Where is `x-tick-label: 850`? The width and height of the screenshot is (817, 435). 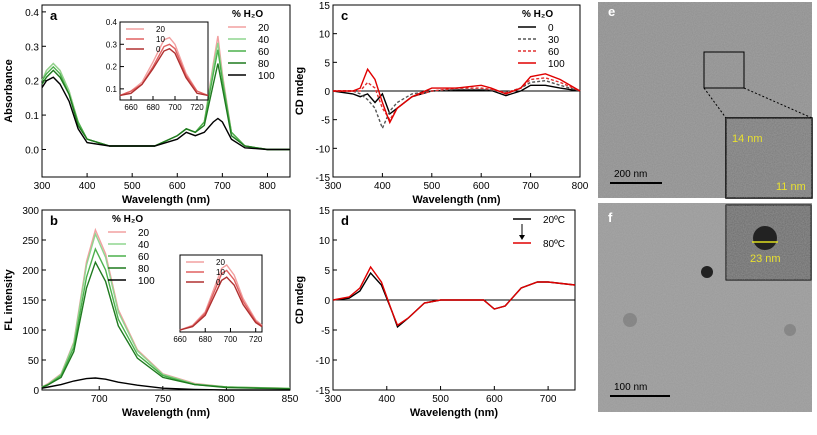 x-tick-label: 850 is located at coordinates (290, 399).